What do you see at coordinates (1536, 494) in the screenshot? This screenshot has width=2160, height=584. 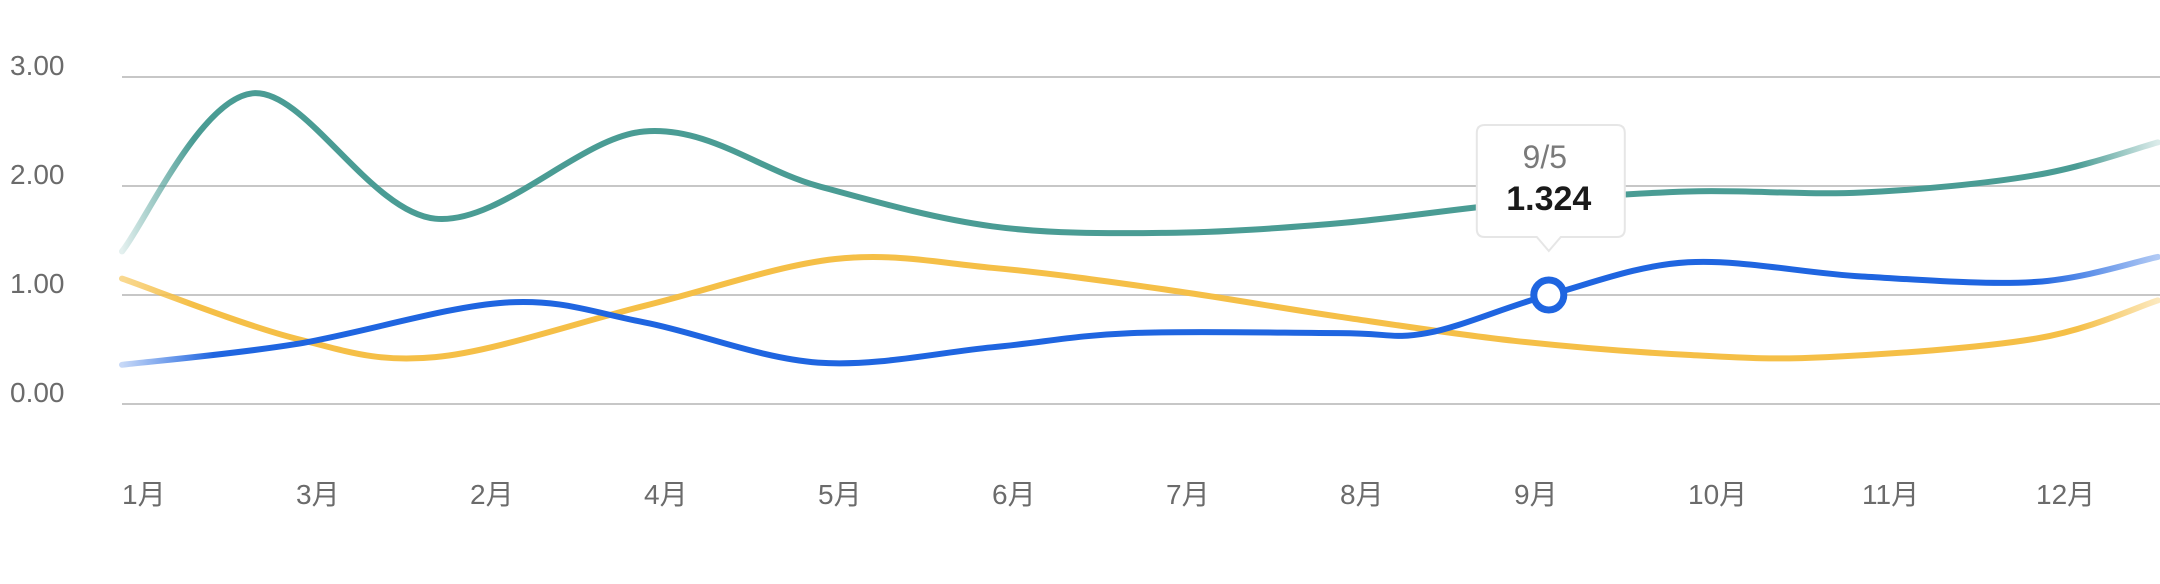 I see `x-tick-label: 9月` at bounding box center [1536, 494].